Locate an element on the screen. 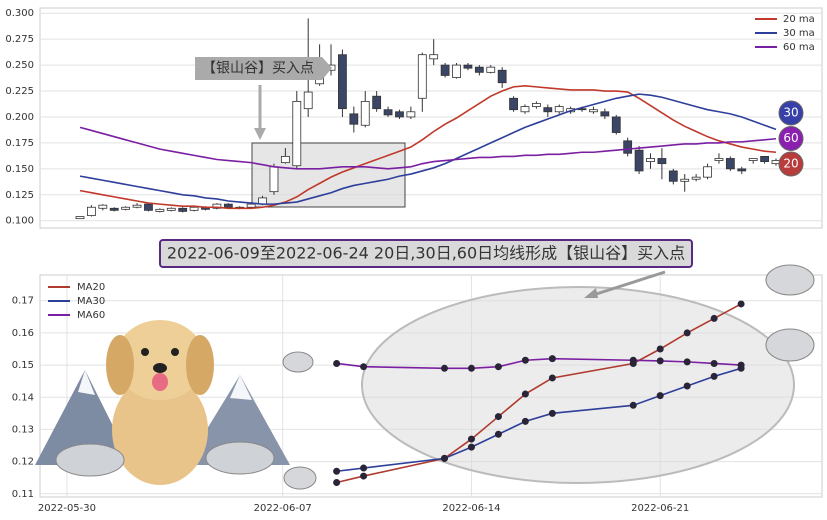  x-tick-label: 2022-06-14 is located at coordinates (471, 508).